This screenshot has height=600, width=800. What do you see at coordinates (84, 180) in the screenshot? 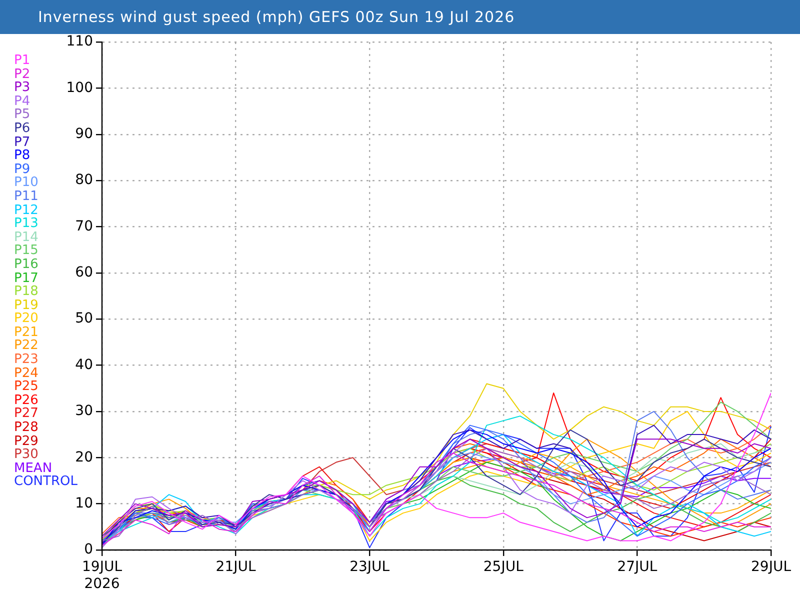
I see `y-tick-label: 80` at bounding box center [84, 180].